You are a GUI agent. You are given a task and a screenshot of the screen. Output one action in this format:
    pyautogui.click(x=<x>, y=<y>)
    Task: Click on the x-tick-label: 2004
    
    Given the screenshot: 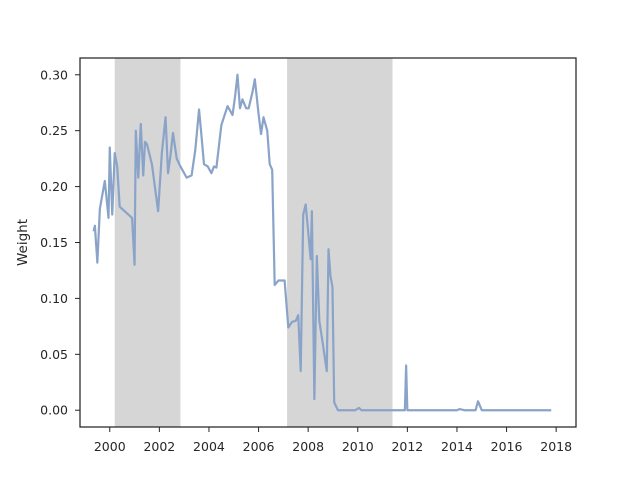 What is the action you would take?
    pyautogui.click(x=209, y=446)
    